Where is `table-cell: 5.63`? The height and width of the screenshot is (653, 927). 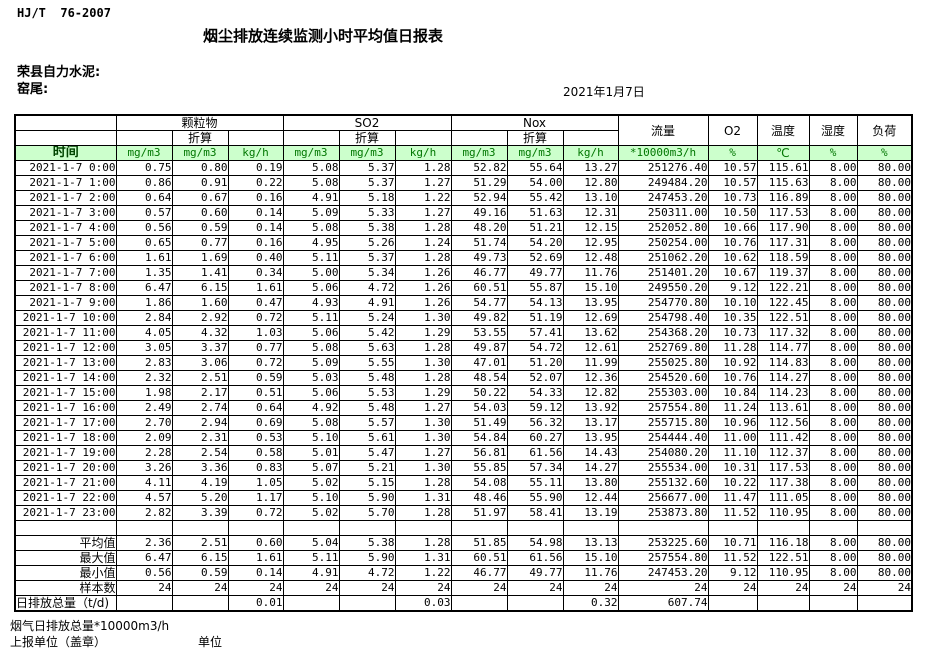
table-cell: 5.63 is located at coordinates (367, 348).